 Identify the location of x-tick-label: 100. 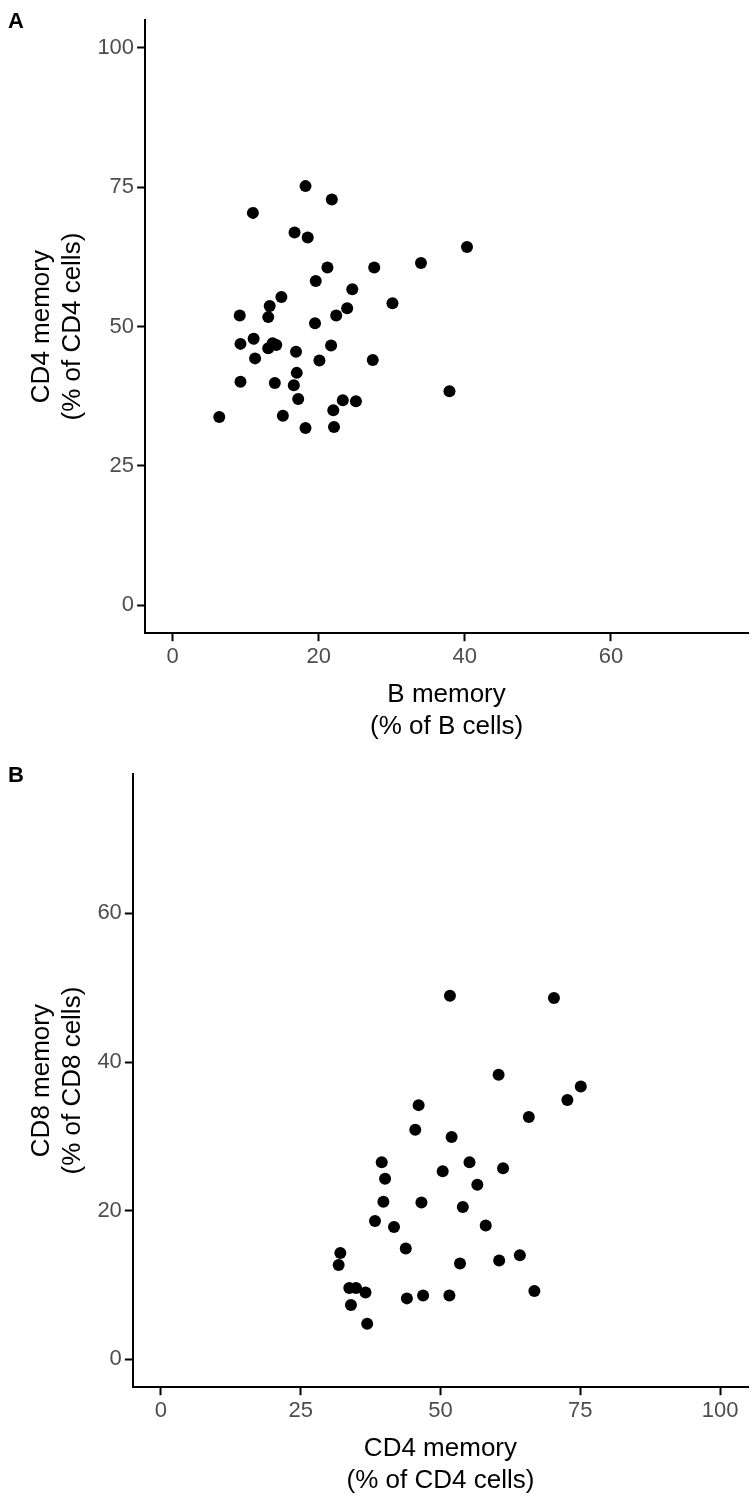
(720, 1410).